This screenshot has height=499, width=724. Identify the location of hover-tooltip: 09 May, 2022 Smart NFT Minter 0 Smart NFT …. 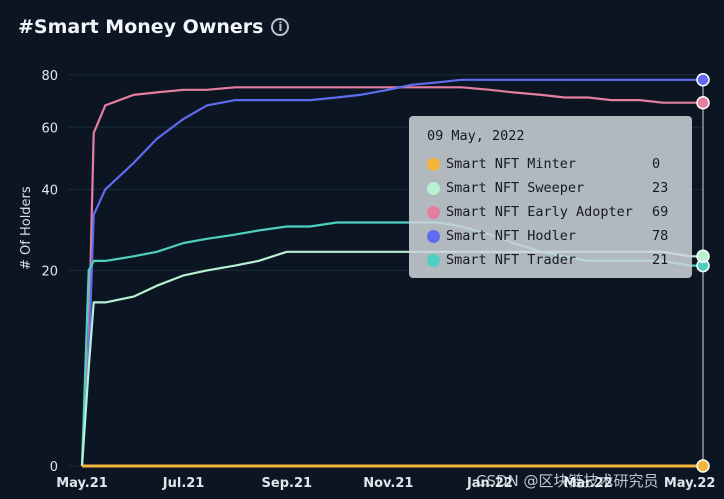
(550, 197).